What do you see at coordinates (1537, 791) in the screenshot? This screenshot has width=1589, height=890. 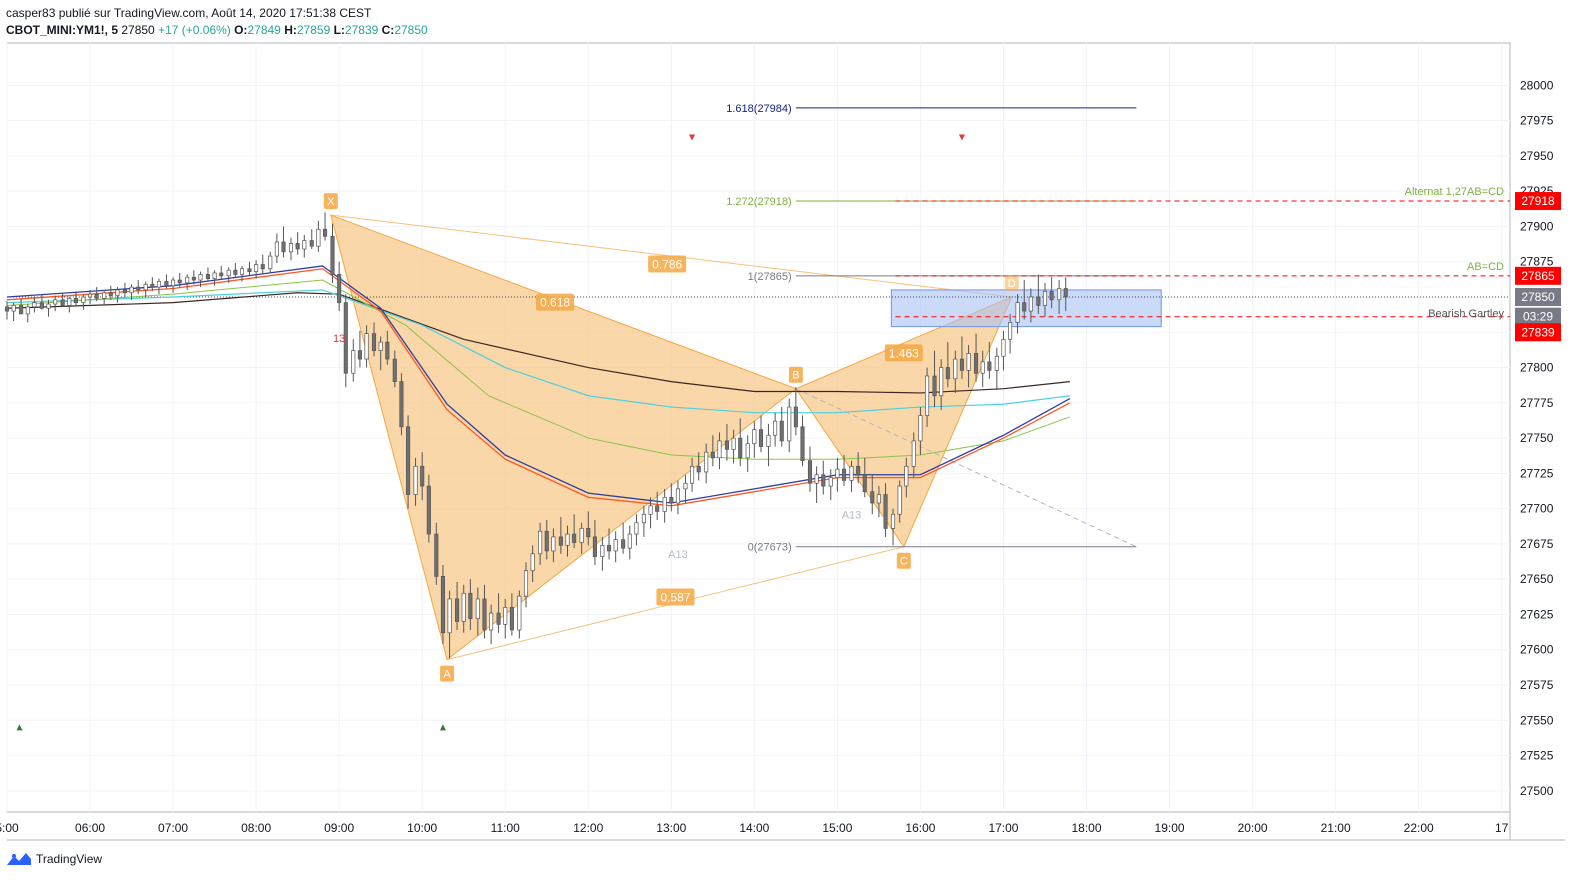 I see `y-tick-label: 27500` at bounding box center [1537, 791].